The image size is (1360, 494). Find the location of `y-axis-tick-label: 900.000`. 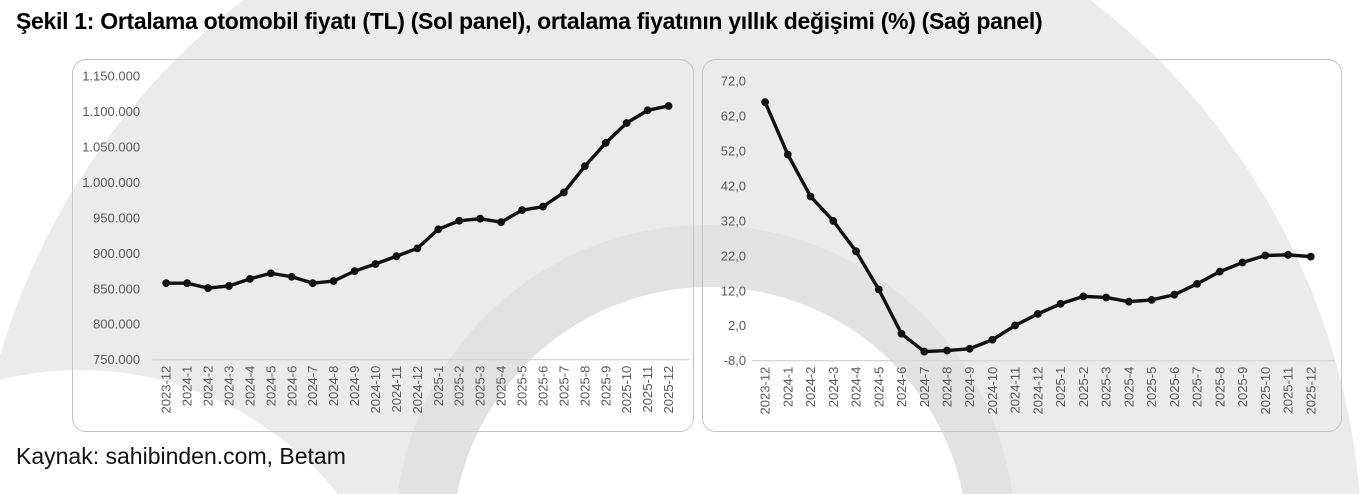

y-axis-tick-label: 900.000 is located at coordinates (116, 253).